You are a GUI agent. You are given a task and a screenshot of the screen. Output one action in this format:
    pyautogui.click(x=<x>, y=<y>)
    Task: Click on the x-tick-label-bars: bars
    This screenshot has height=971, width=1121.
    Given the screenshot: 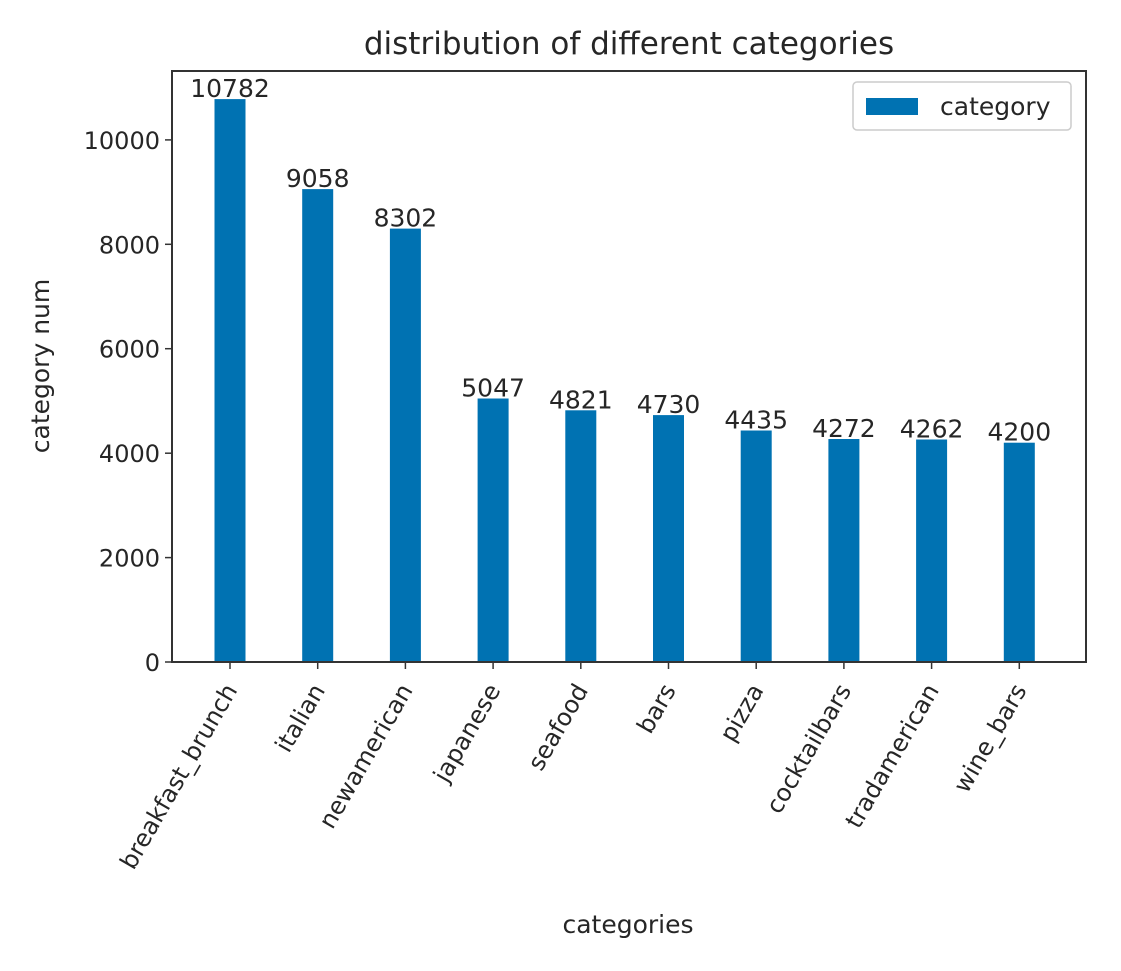 What is the action you would take?
    pyautogui.click(x=656, y=708)
    